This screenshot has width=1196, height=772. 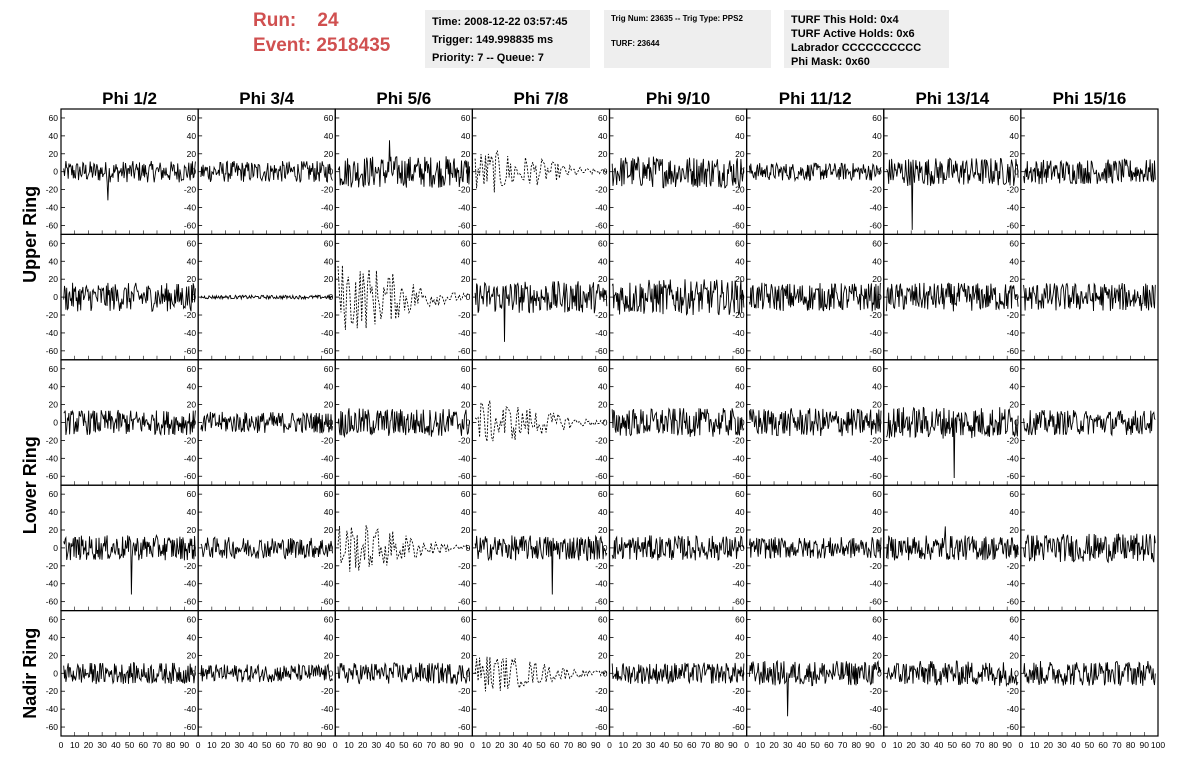 I want to click on column-header: Phi 15/16, so click(x=1090, y=98).